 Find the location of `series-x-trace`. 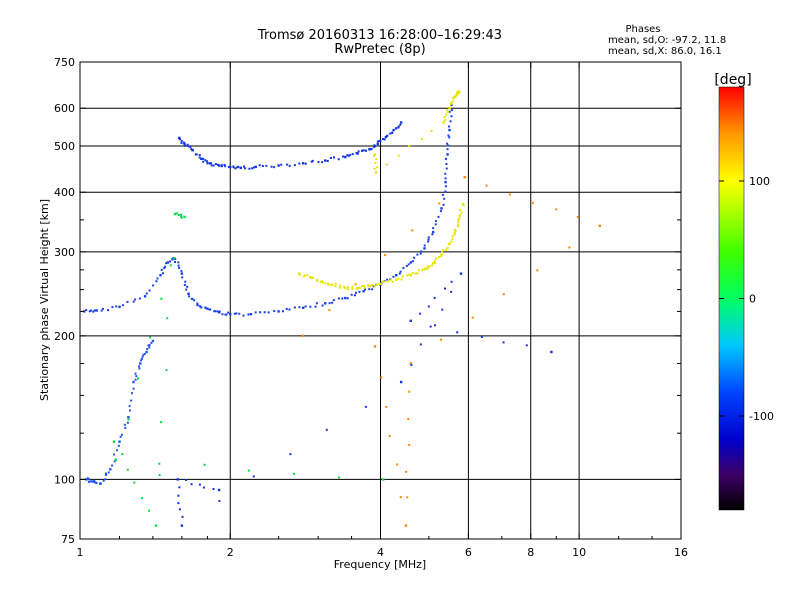

series-x-trace is located at coordinates (381, 246).